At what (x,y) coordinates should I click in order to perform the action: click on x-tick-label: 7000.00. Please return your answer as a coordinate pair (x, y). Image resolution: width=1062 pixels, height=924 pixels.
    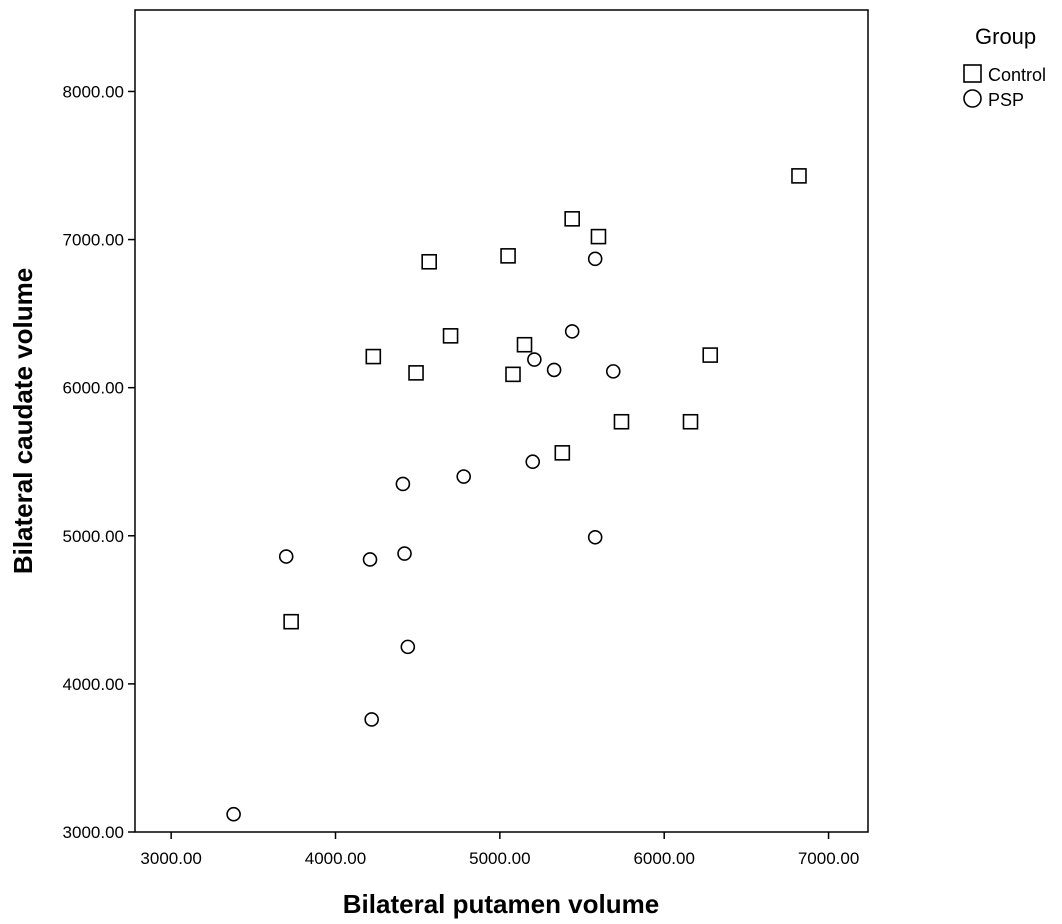
    Looking at the image, I should click on (828, 858).